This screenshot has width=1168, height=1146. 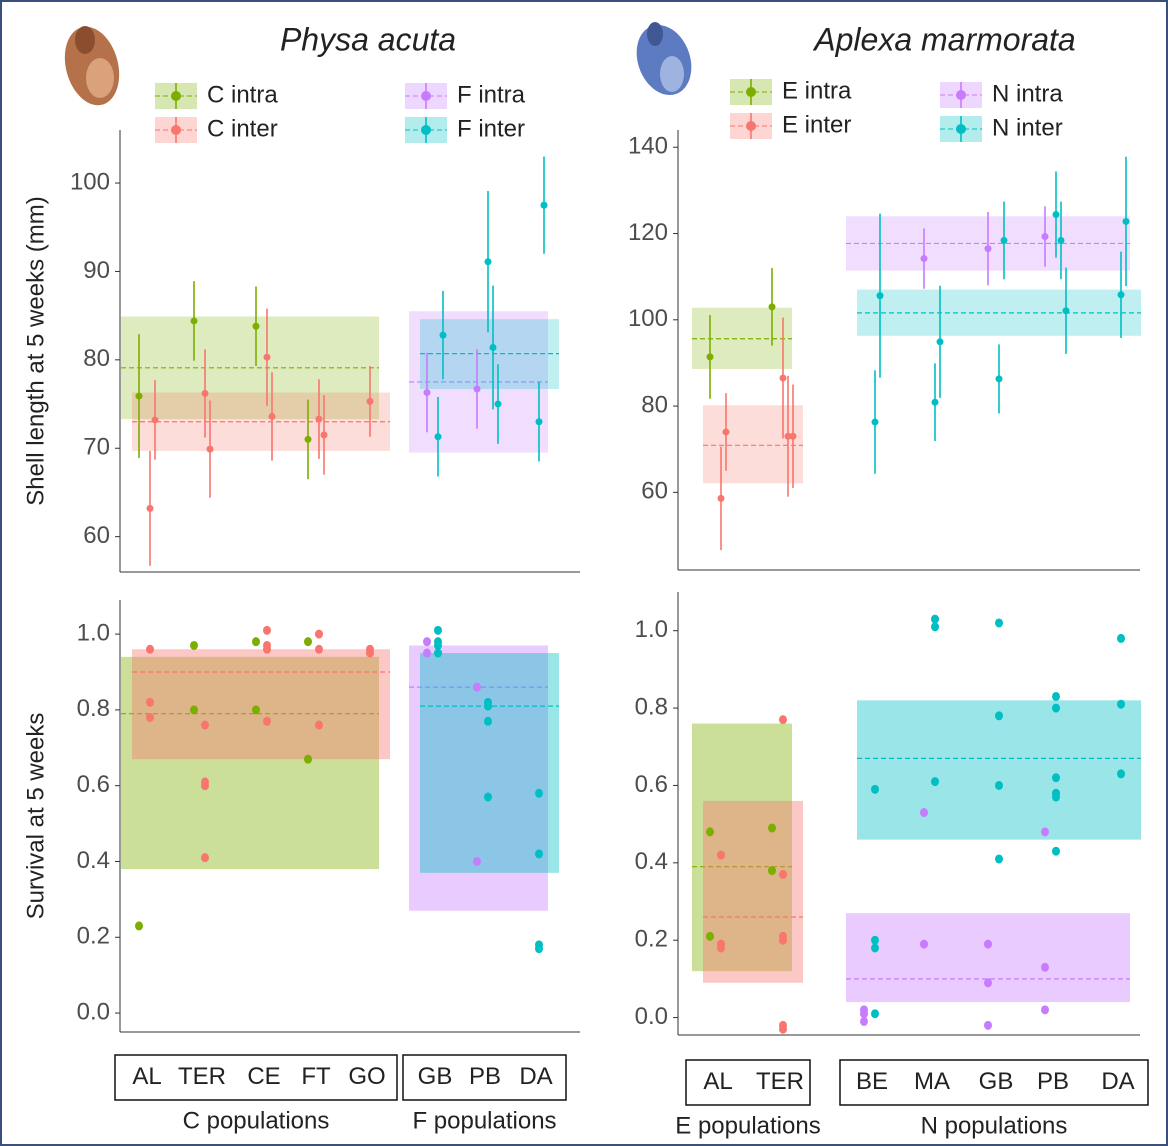 What do you see at coordinates (535, 1076) in the screenshot?
I see `x-tick-label: DA` at bounding box center [535, 1076].